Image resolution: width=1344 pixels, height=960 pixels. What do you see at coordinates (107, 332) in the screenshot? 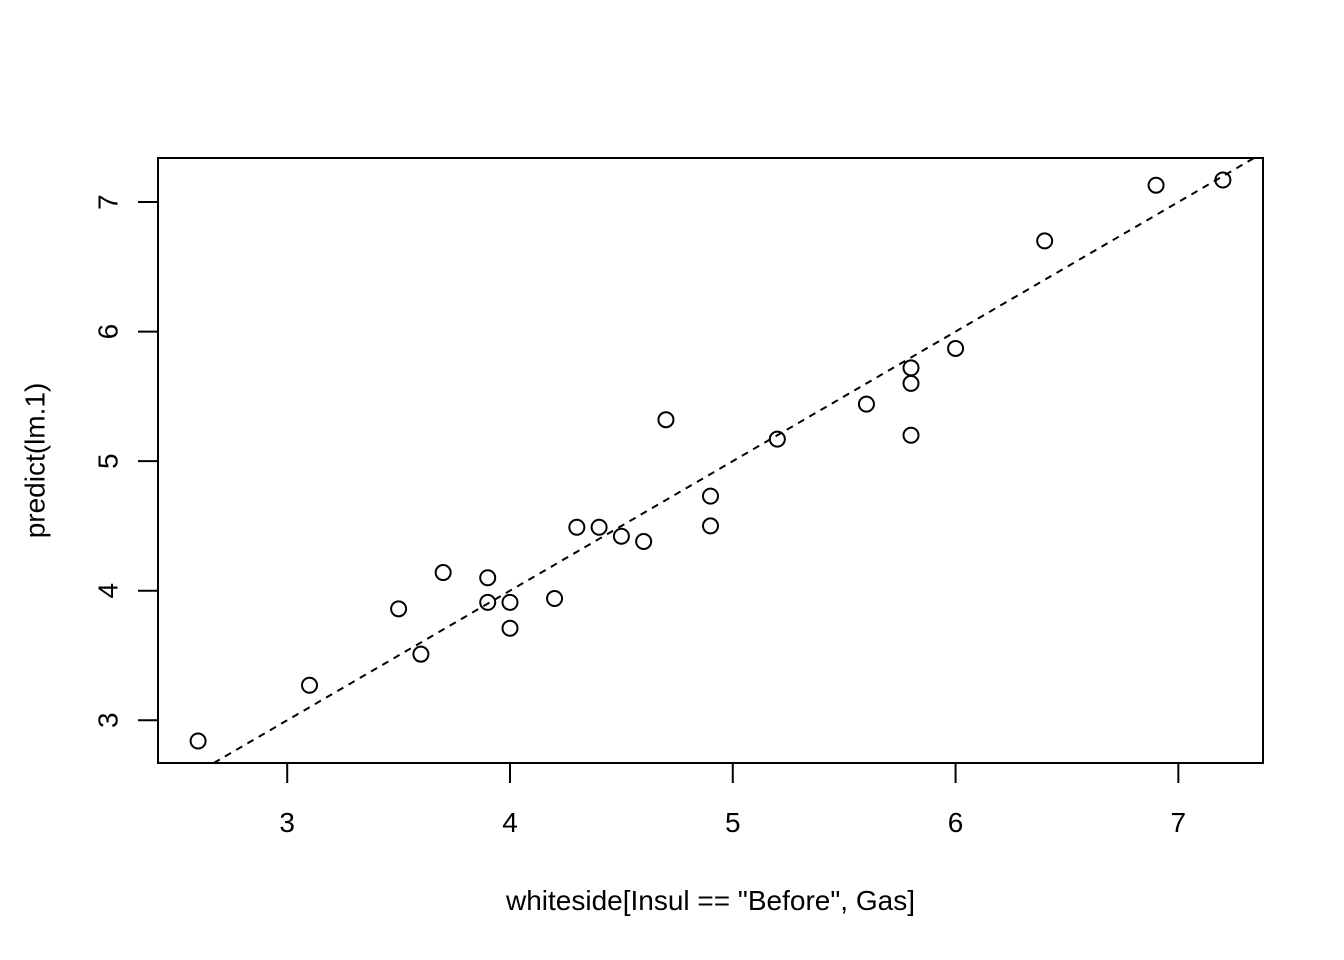
I see `y-tick-label: 6` at bounding box center [107, 332].